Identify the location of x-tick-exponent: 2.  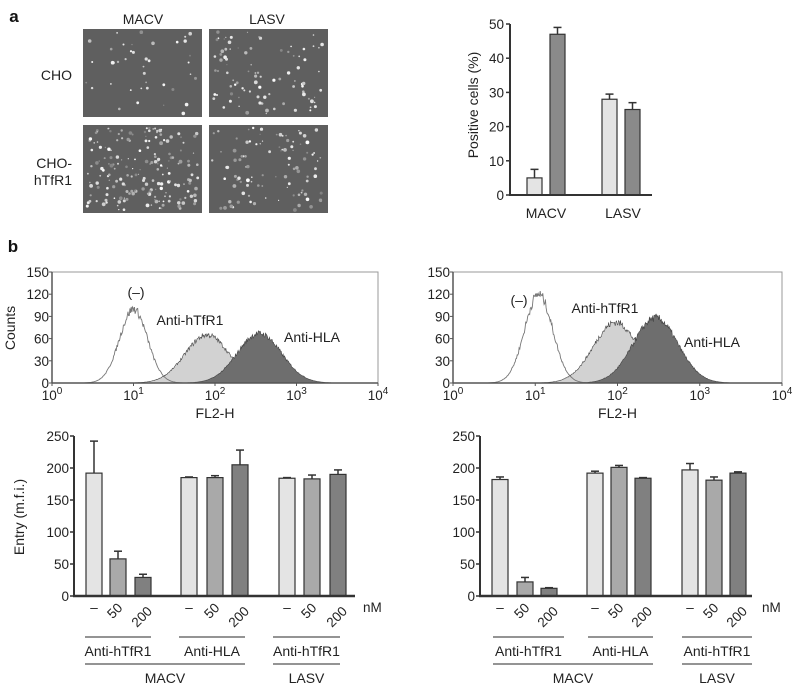
(625, 391).